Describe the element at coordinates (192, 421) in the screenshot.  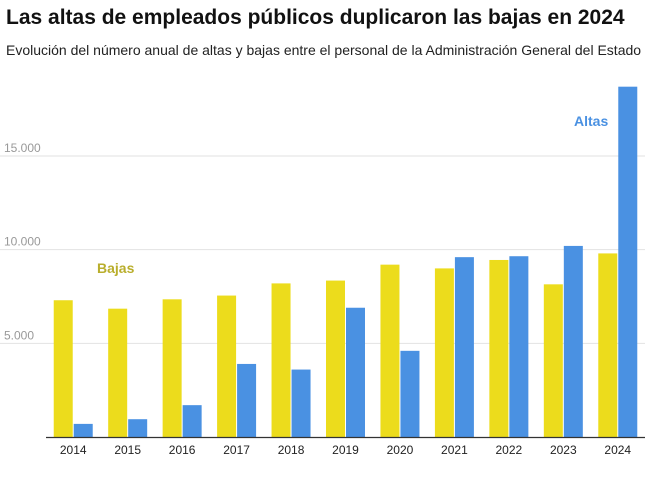
I see `bar-altas-2016` at that location.